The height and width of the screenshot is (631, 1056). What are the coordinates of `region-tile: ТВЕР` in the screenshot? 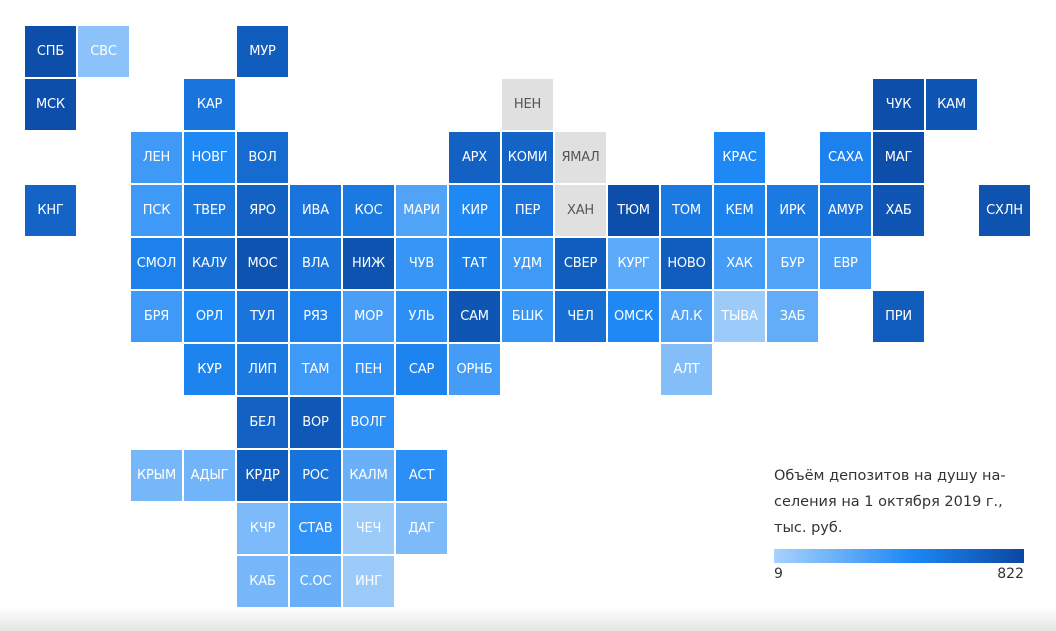 It's located at (209, 210).